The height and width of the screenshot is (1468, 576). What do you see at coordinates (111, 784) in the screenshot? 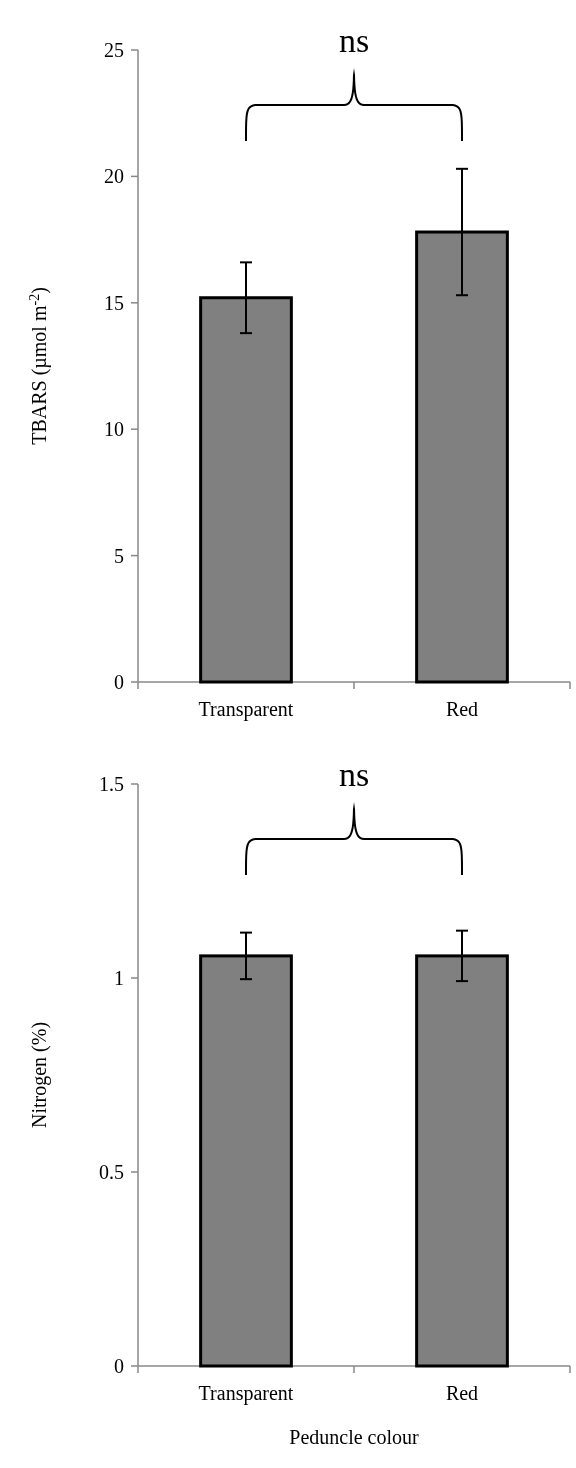
I see `y-tick-label: 1.5` at bounding box center [111, 784].